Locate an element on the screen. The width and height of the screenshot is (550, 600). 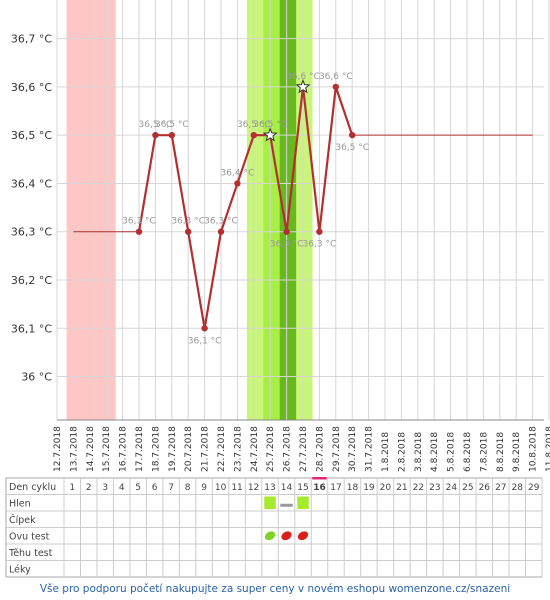
x-tick-label: 24.7.2018 is located at coordinates (255, 449).